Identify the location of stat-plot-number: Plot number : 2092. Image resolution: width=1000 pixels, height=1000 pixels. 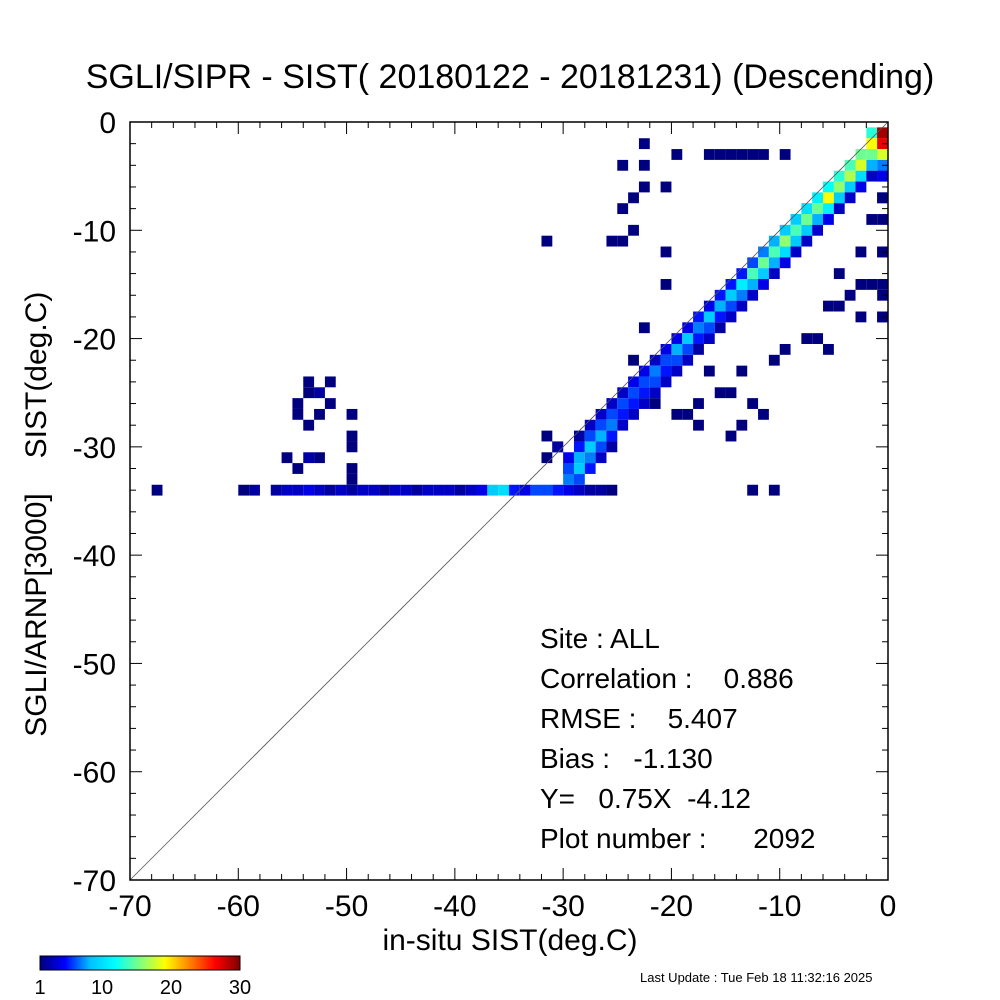
(678, 838).